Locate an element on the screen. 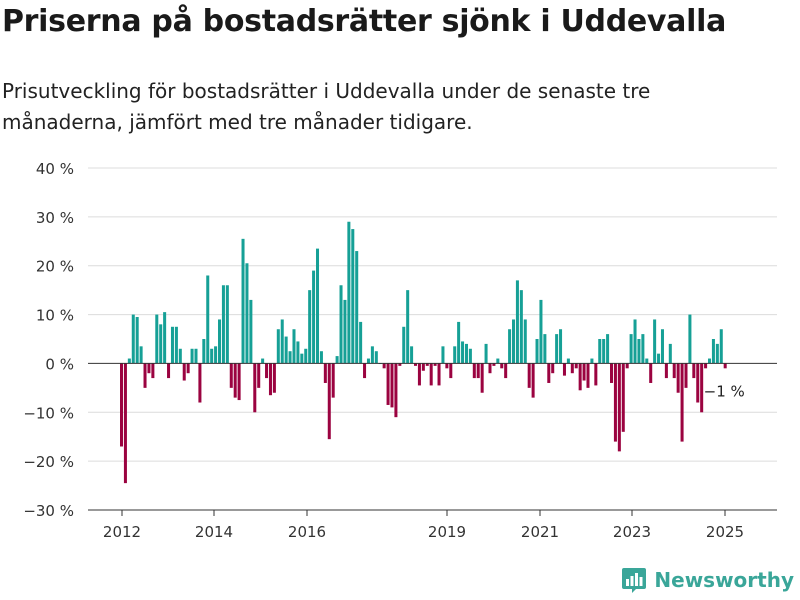 The height and width of the screenshot is (600, 800). x-tick-label: 2023 is located at coordinates (632, 532).